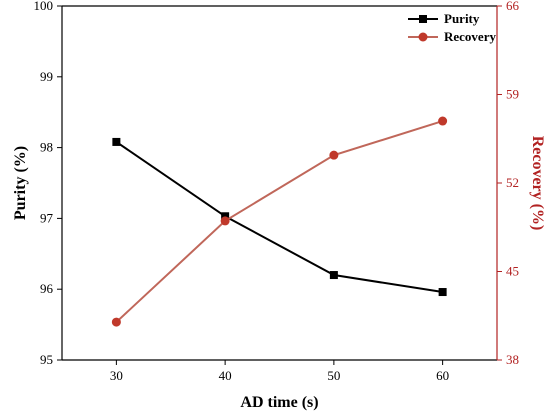  I want to click on y-right-tick-label: 52, so click(512, 182).